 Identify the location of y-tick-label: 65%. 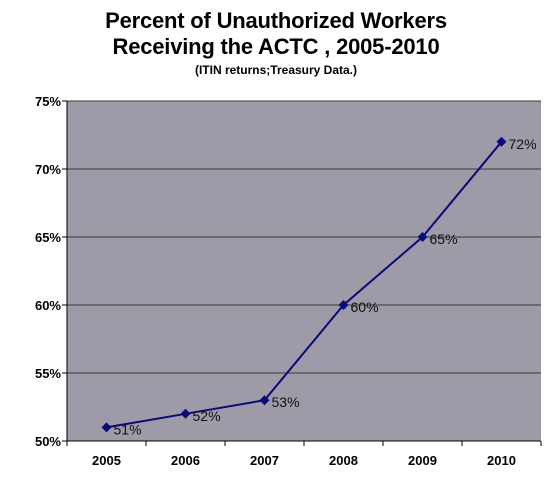
(48, 237).